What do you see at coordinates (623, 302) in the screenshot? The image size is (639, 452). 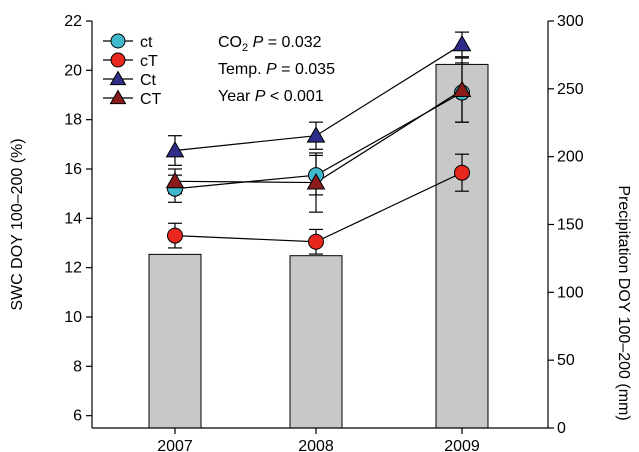 I see `right-axis-title: Precipitation DOY 100–200 (mm)` at bounding box center [623, 302].